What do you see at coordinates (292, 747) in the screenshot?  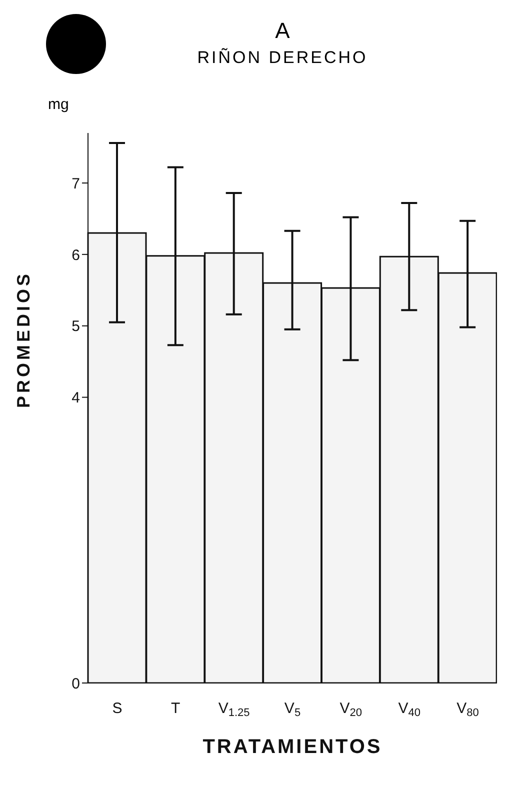 I see `x-axis-title: TRATAMIENTOS` at bounding box center [292, 747].